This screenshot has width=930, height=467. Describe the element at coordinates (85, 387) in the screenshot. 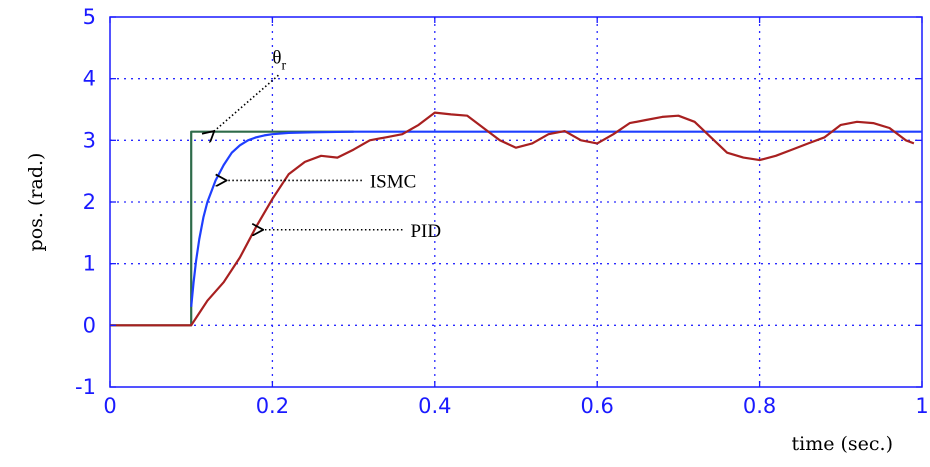

I see `y-tick-label: -1` at that location.